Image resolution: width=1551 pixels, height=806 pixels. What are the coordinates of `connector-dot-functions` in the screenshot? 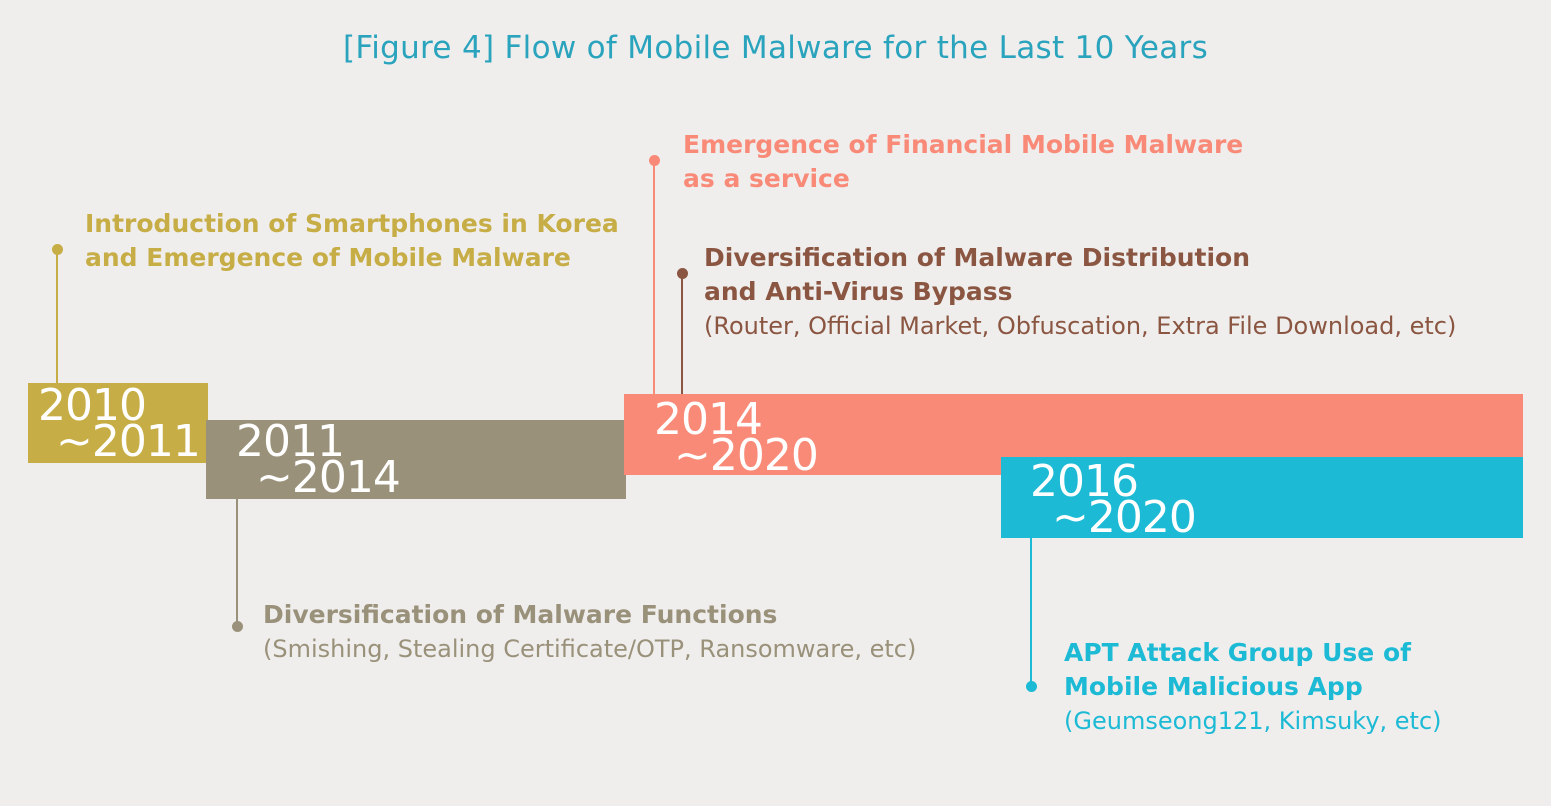 It's located at (237, 626).